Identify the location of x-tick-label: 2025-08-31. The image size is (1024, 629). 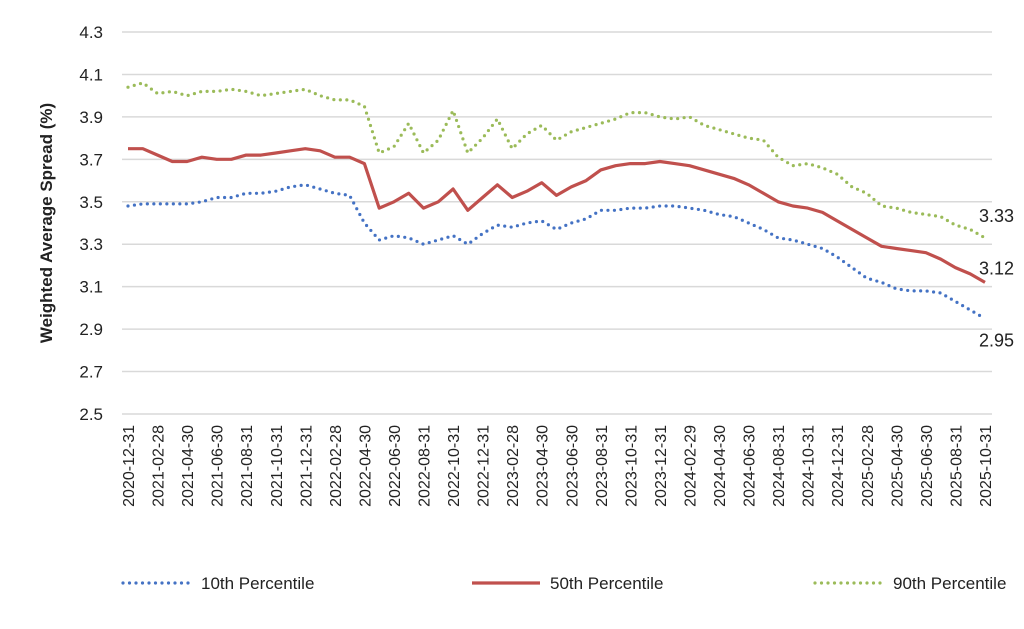
(956, 466).